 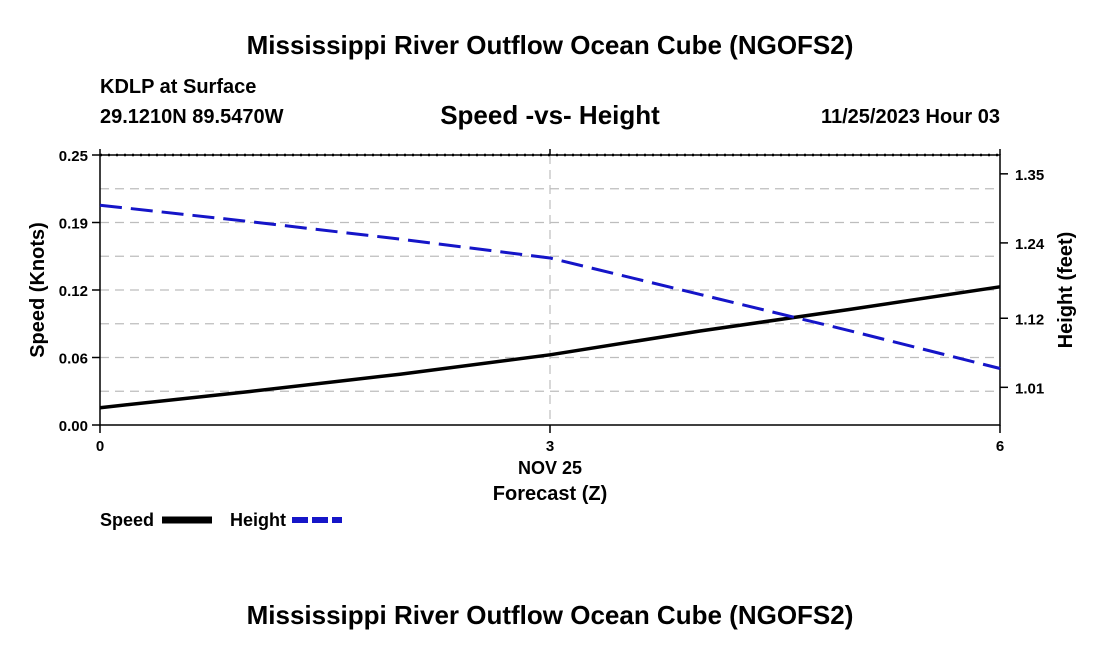 What do you see at coordinates (1029, 319) in the screenshot?
I see `y2-tick-label: 1.12` at bounding box center [1029, 319].